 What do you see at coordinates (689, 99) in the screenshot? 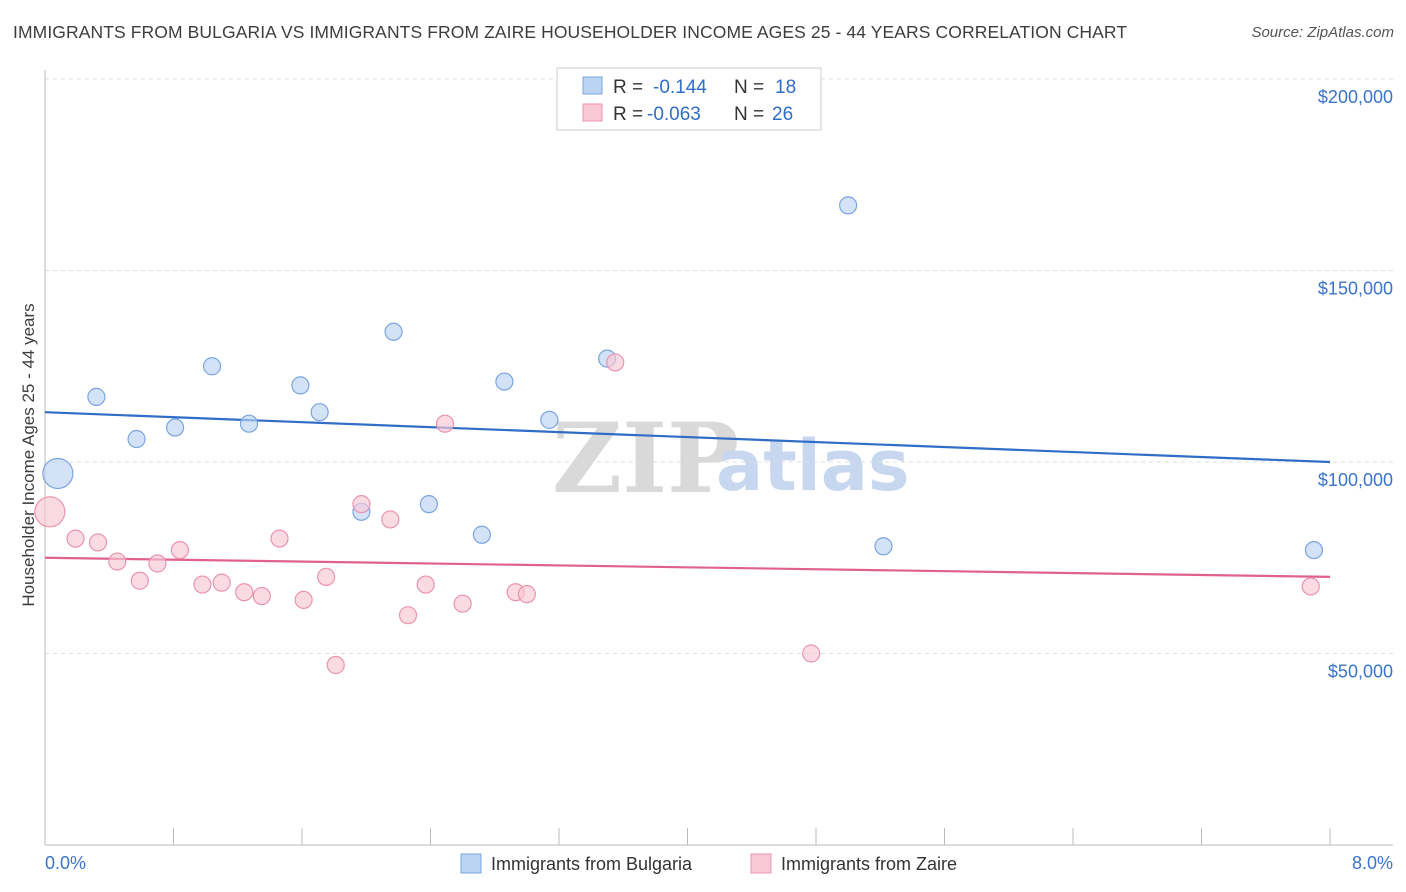
I see `correlation-legend: R = -0.144 N = 18 R = -0.063 N = 26` at bounding box center [689, 99].